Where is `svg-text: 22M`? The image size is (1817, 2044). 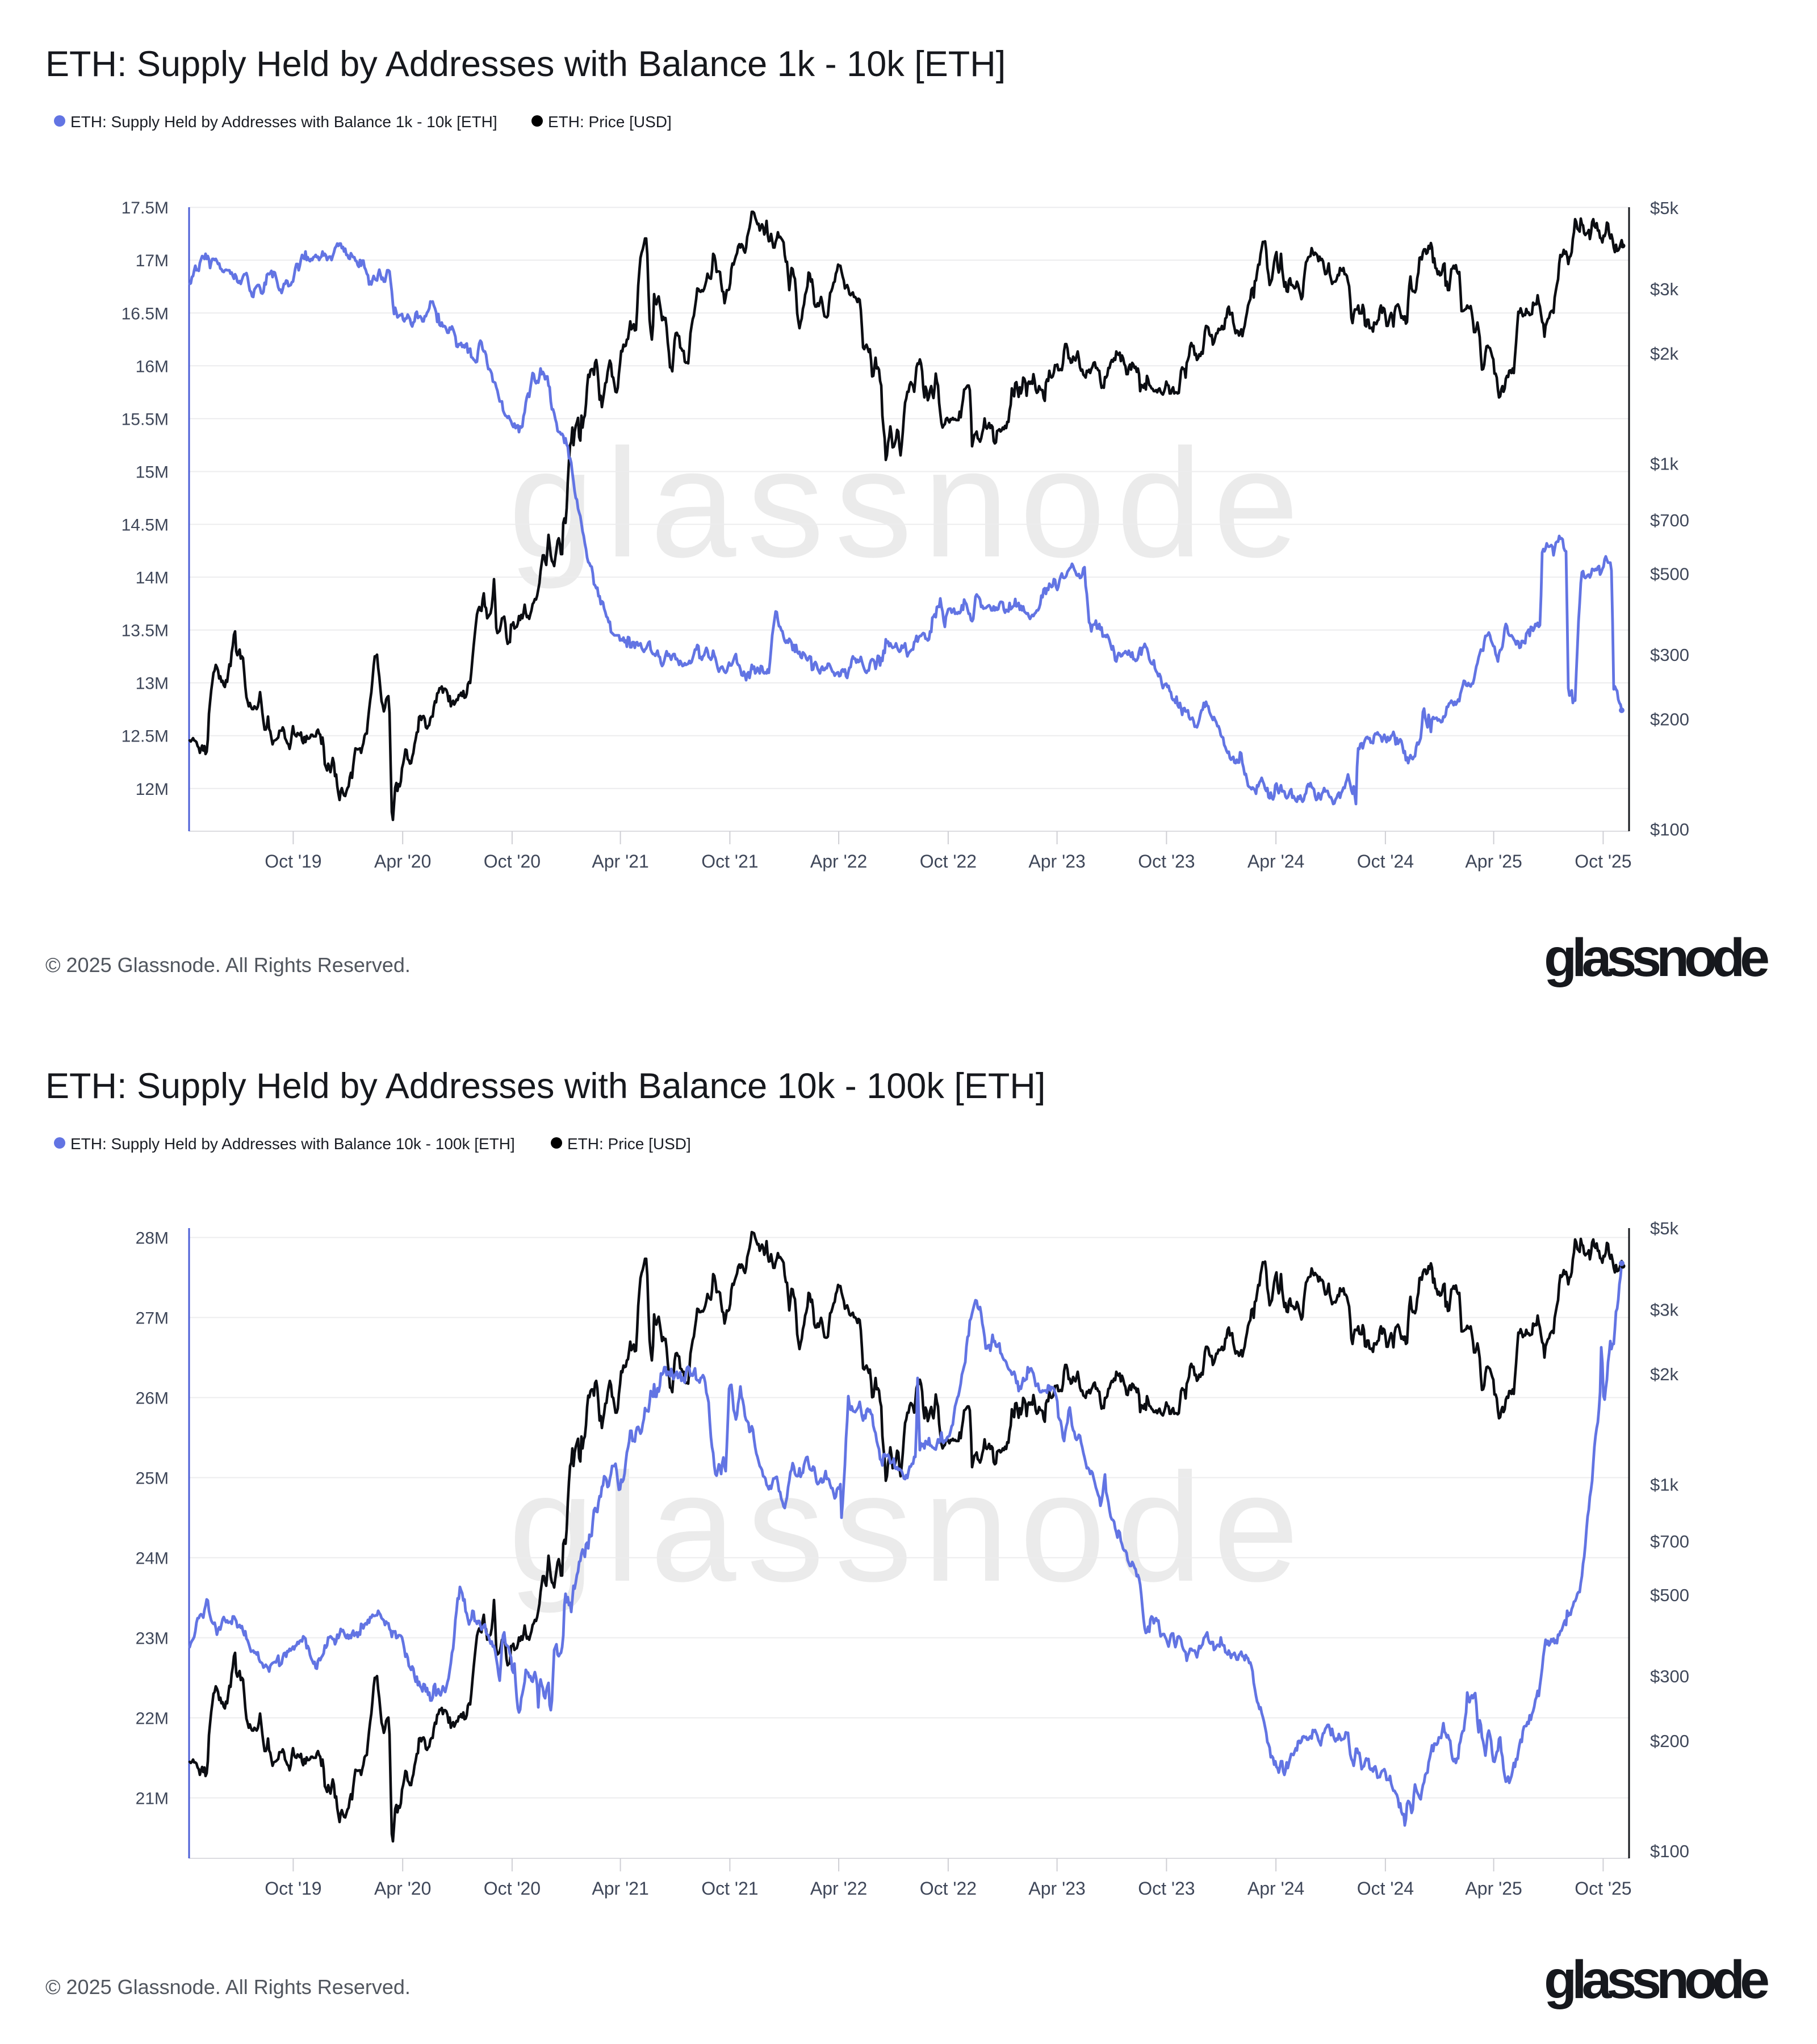 svg-text: 22M is located at coordinates (152, 1719).